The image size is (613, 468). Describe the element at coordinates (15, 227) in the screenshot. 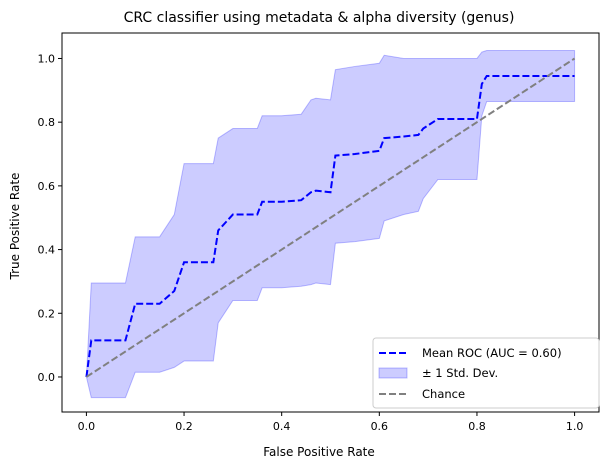

I see `y-axis-label: True Positive Rate` at that location.